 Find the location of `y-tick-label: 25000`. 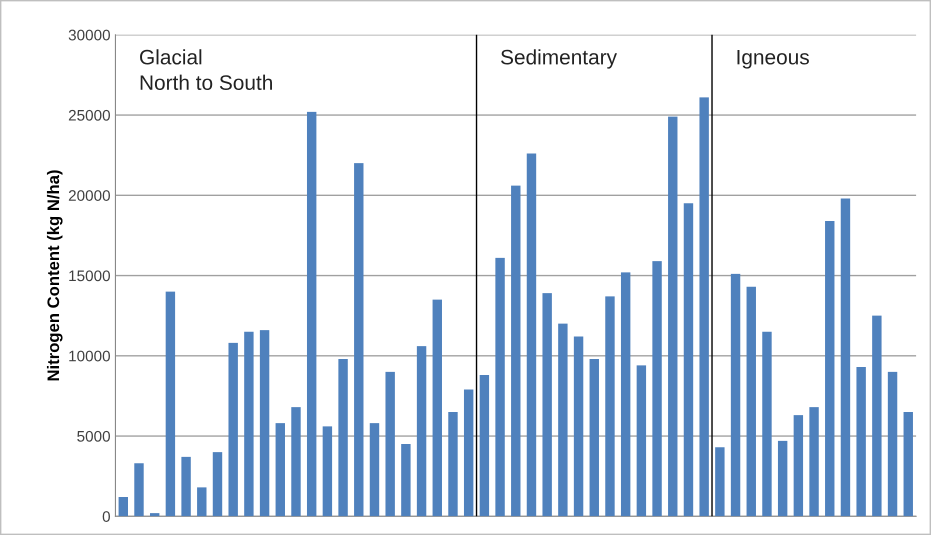

y-tick-label: 25000 is located at coordinates (89, 115).